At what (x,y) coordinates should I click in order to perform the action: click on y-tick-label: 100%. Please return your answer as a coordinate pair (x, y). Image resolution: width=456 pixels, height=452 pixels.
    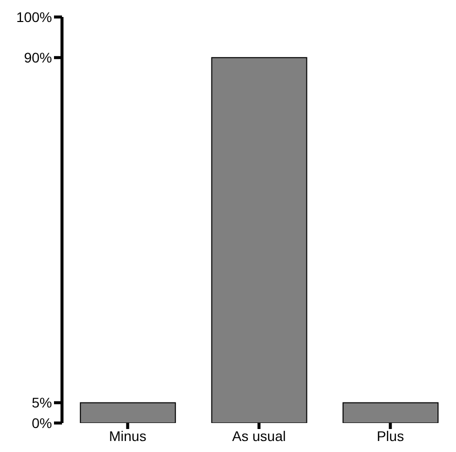
    Looking at the image, I should click on (34, 16).